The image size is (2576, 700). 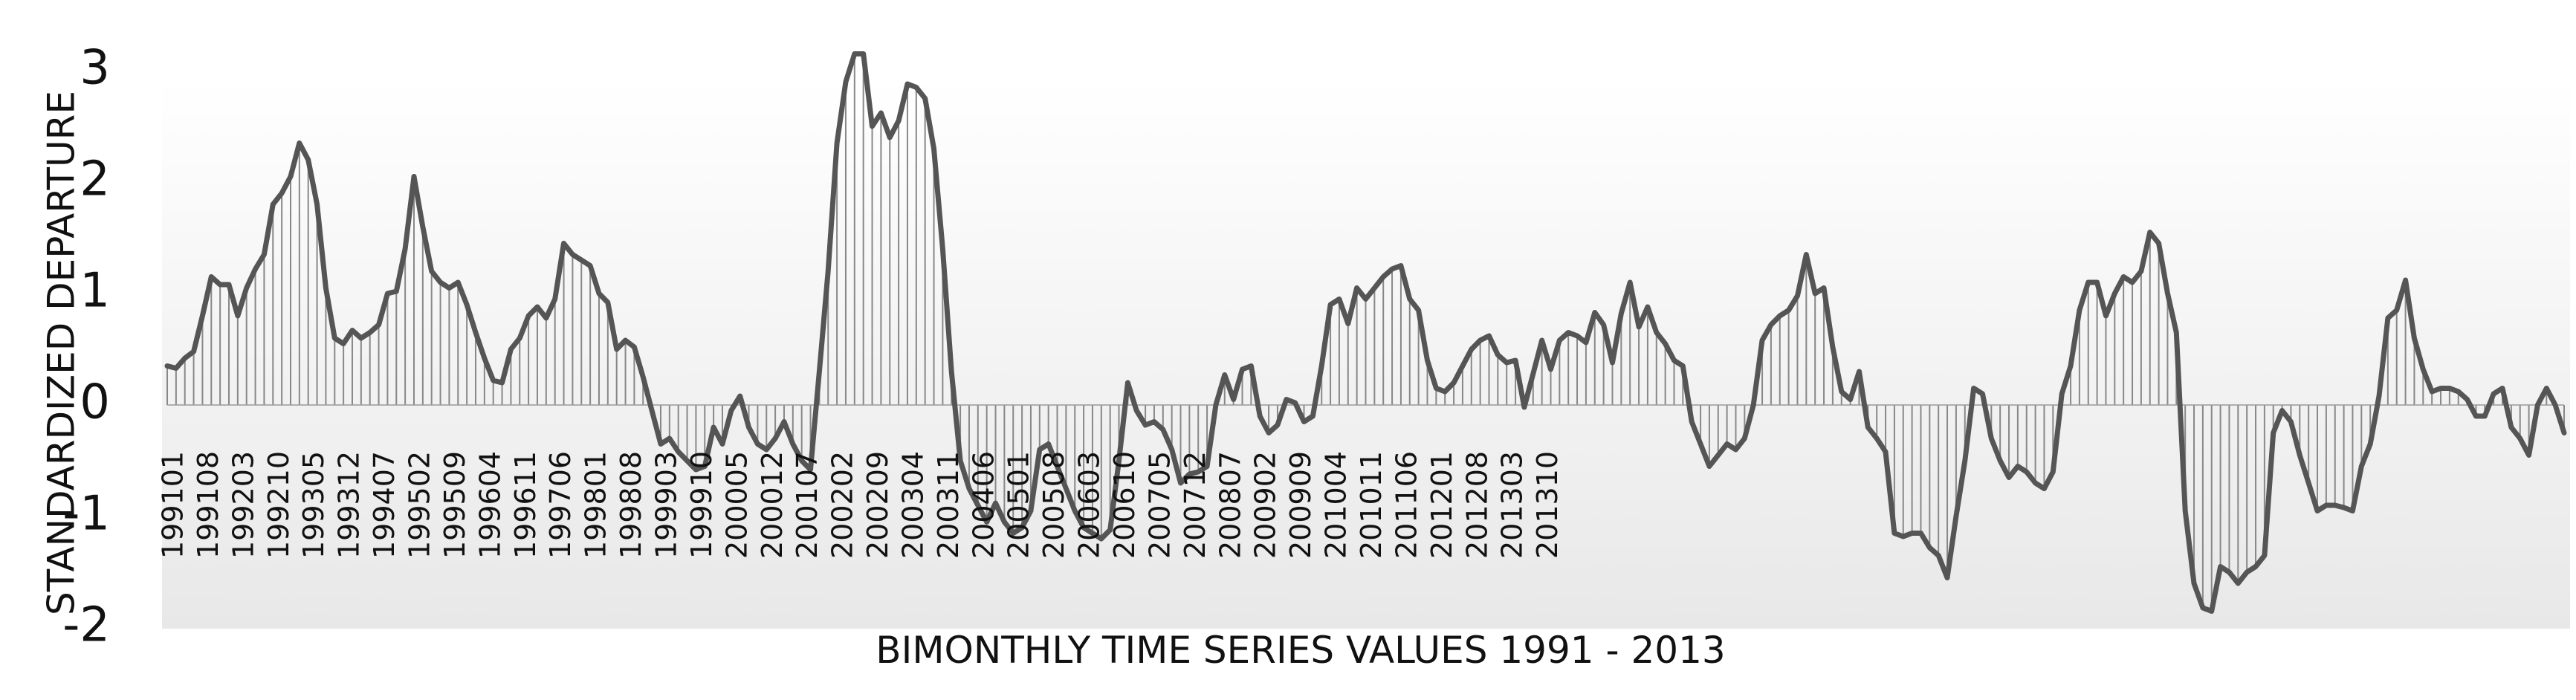 What do you see at coordinates (843, 505) in the screenshot?
I see `x-tick-label: 200202` at bounding box center [843, 505].